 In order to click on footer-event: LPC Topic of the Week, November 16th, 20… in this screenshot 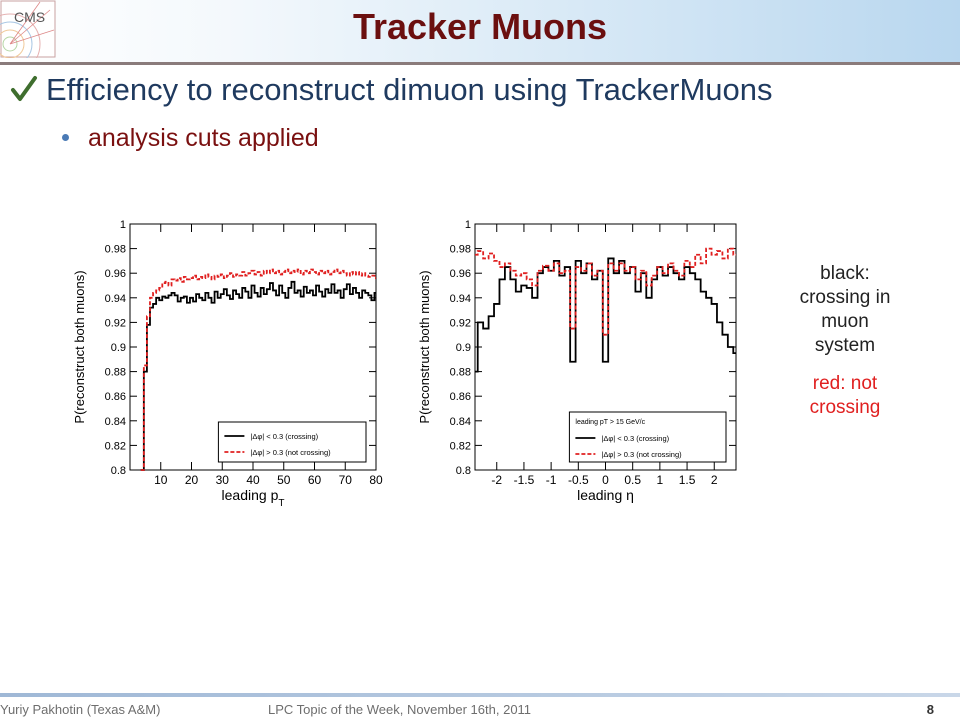, I will do `click(400, 709)`.